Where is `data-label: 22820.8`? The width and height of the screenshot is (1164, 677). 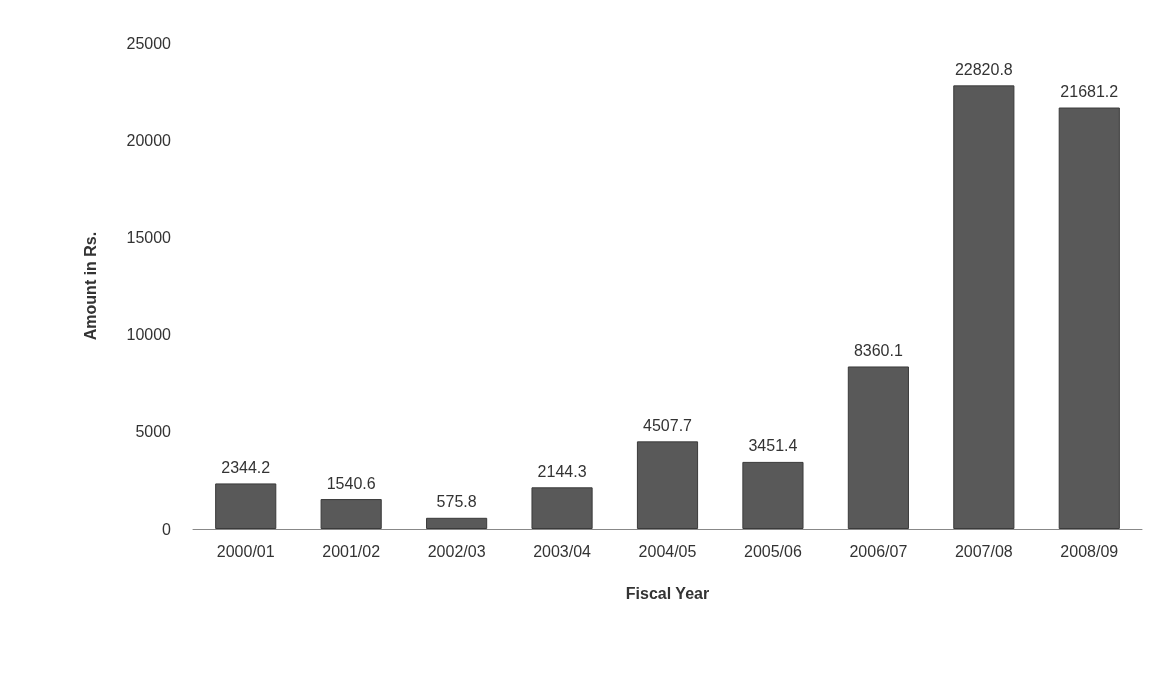
data-label: 22820.8 is located at coordinates (983, 69).